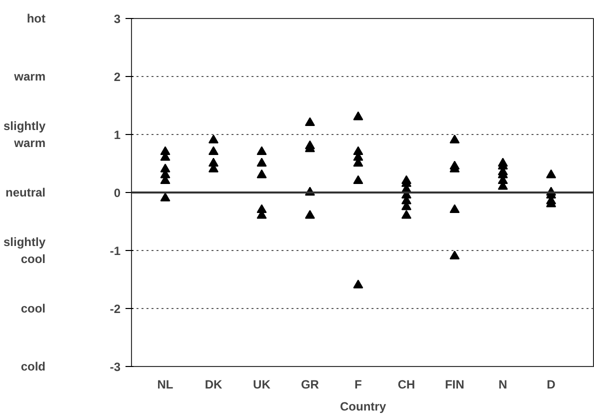 This screenshot has height=416, width=594. What do you see at coordinates (36, 19) in the screenshot?
I see `text: hot` at bounding box center [36, 19].